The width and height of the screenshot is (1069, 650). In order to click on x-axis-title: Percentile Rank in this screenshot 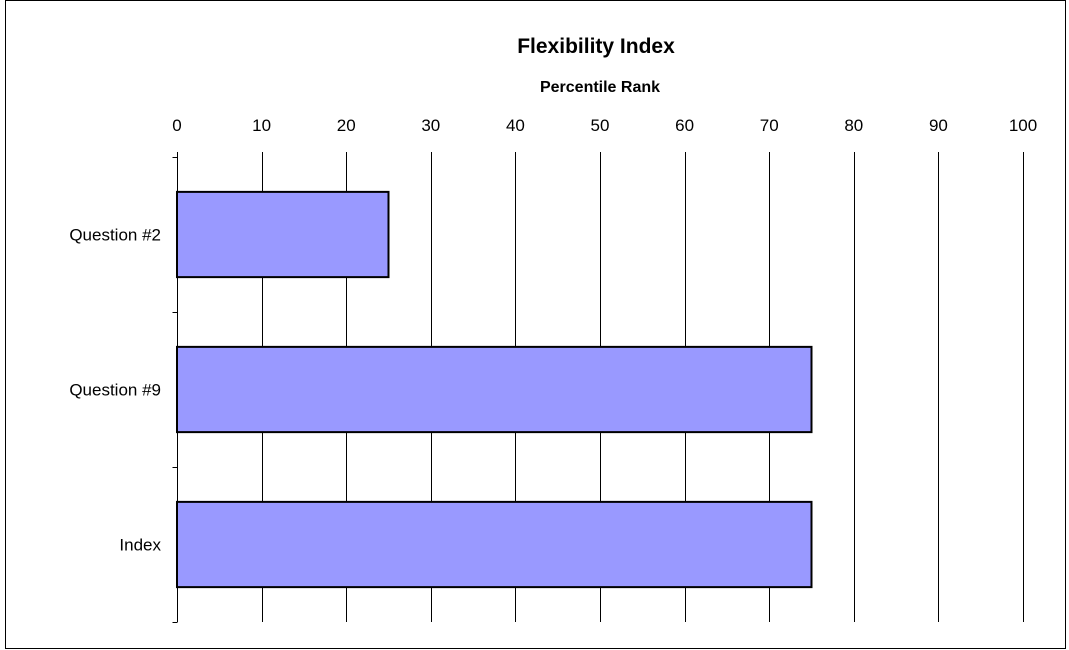, I will do `click(600, 87)`.